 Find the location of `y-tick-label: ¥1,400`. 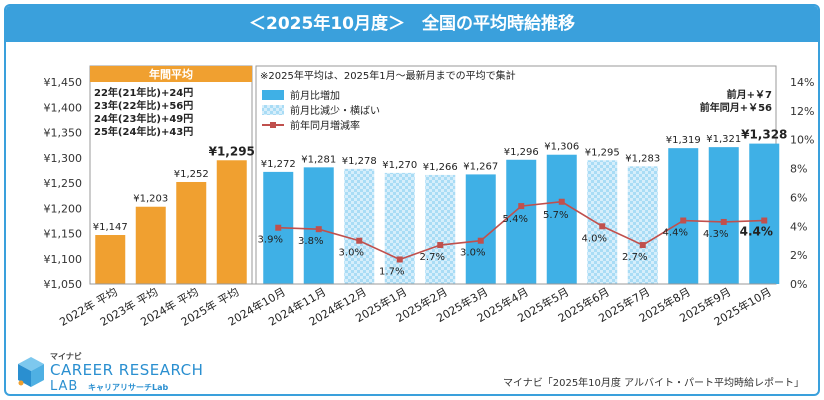

y-tick-label: ¥1,400 is located at coordinates (63, 107).